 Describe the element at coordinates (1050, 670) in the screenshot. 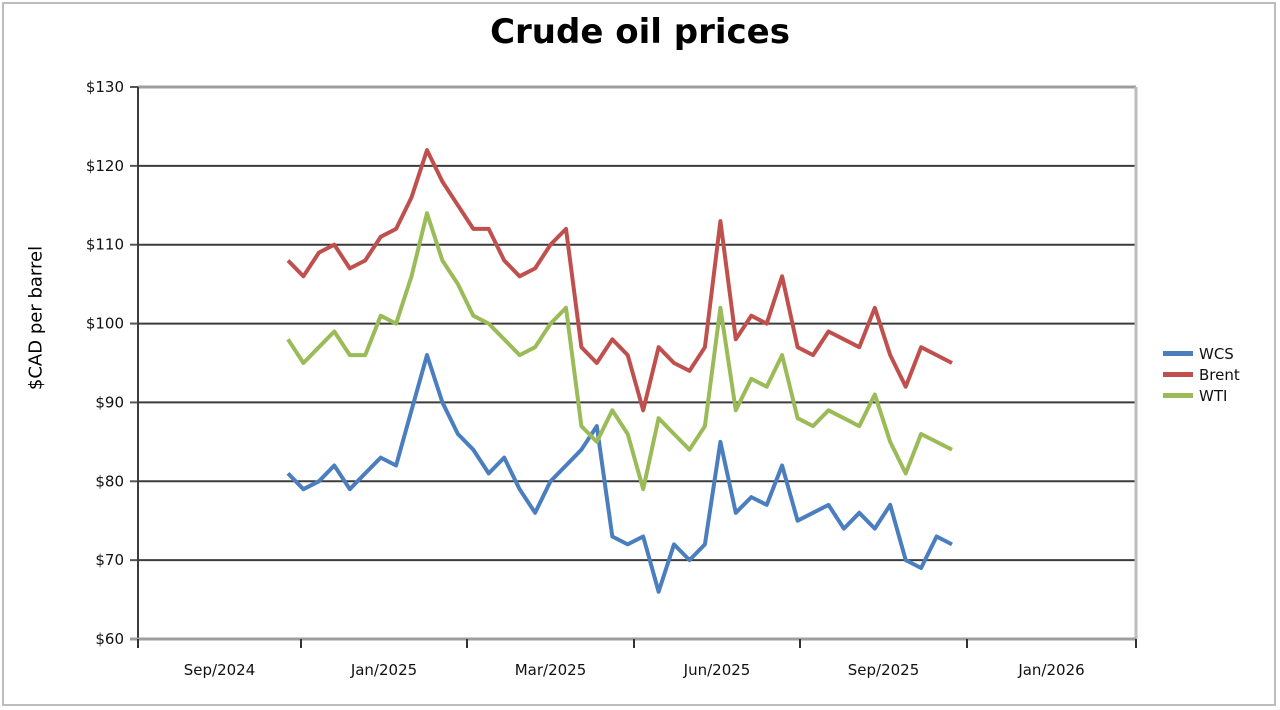

I see `x-tick-label: Jan/2026` at that location.